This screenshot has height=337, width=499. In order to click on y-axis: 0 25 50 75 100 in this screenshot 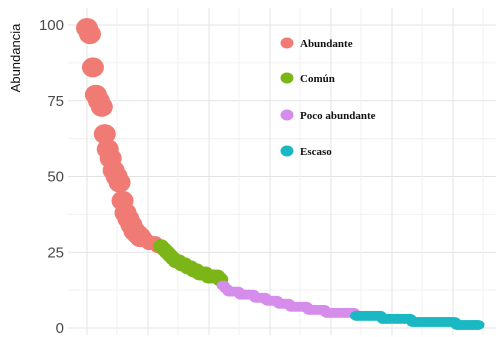, I will do `click(51, 177)`.